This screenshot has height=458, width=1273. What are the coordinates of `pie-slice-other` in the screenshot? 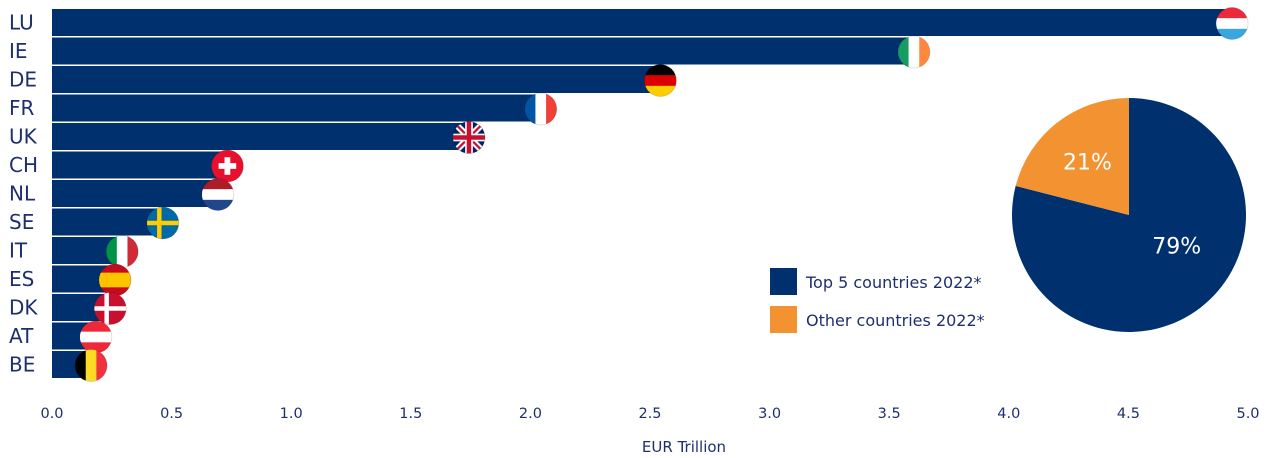 It's located at (1072, 156).